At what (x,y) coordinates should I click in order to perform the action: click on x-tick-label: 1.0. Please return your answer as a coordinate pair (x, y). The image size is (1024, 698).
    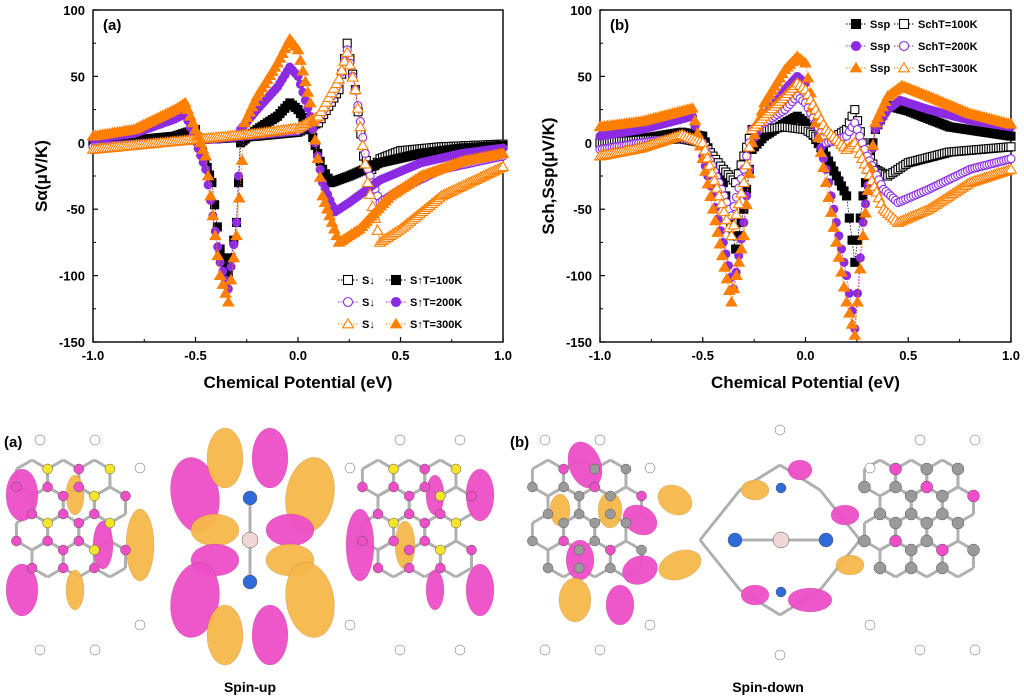
    Looking at the image, I should click on (1011, 355).